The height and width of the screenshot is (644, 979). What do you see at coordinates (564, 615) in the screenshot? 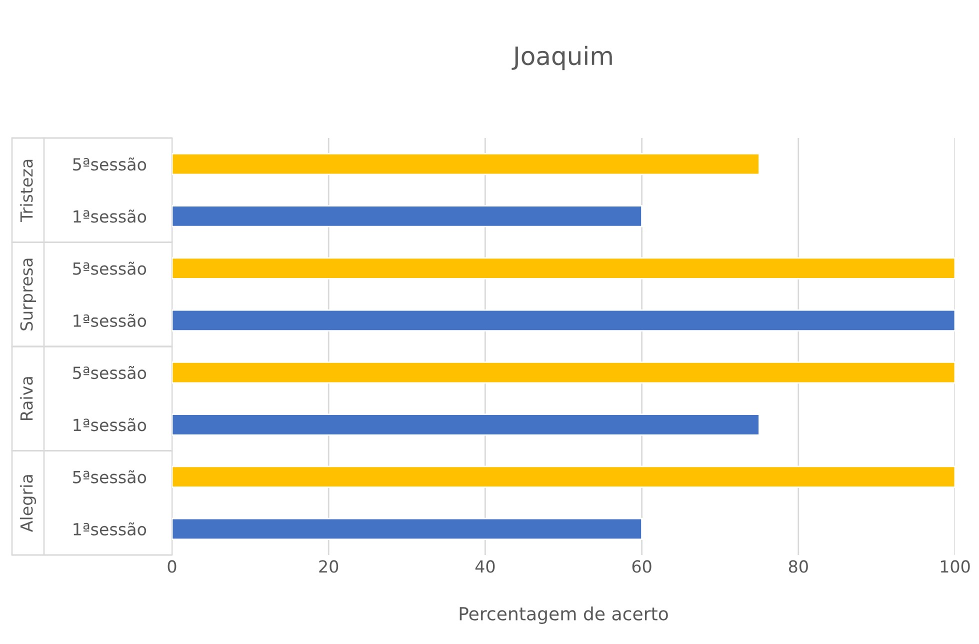
I see `x-axis-title: Percentagem de acerto` at bounding box center [564, 615].